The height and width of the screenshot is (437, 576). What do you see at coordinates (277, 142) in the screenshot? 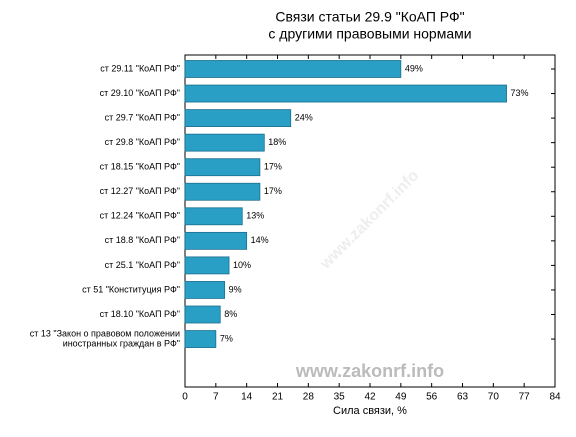
I see `value-label: 18%` at bounding box center [277, 142].